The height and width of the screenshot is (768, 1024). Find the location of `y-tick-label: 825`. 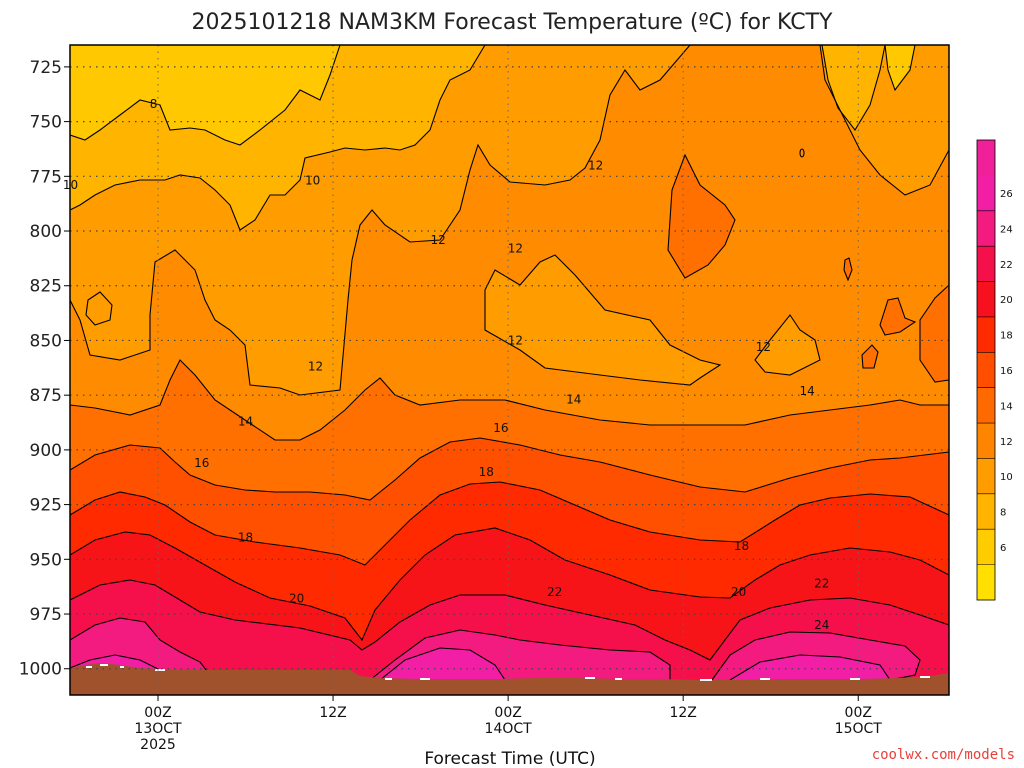

y-tick-label: 825 is located at coordinates (46, 287).